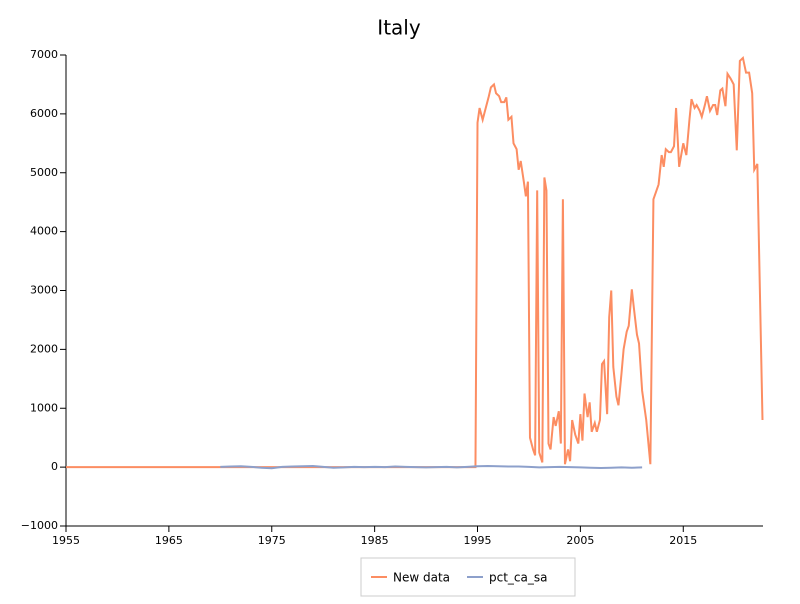 Image resolution: width=800 pixels, height=604 pixels. What do you see at coordinates (44, 290) in the screenshot?
I see `y-tick-label: 3000` at bounding box center [44, 290].